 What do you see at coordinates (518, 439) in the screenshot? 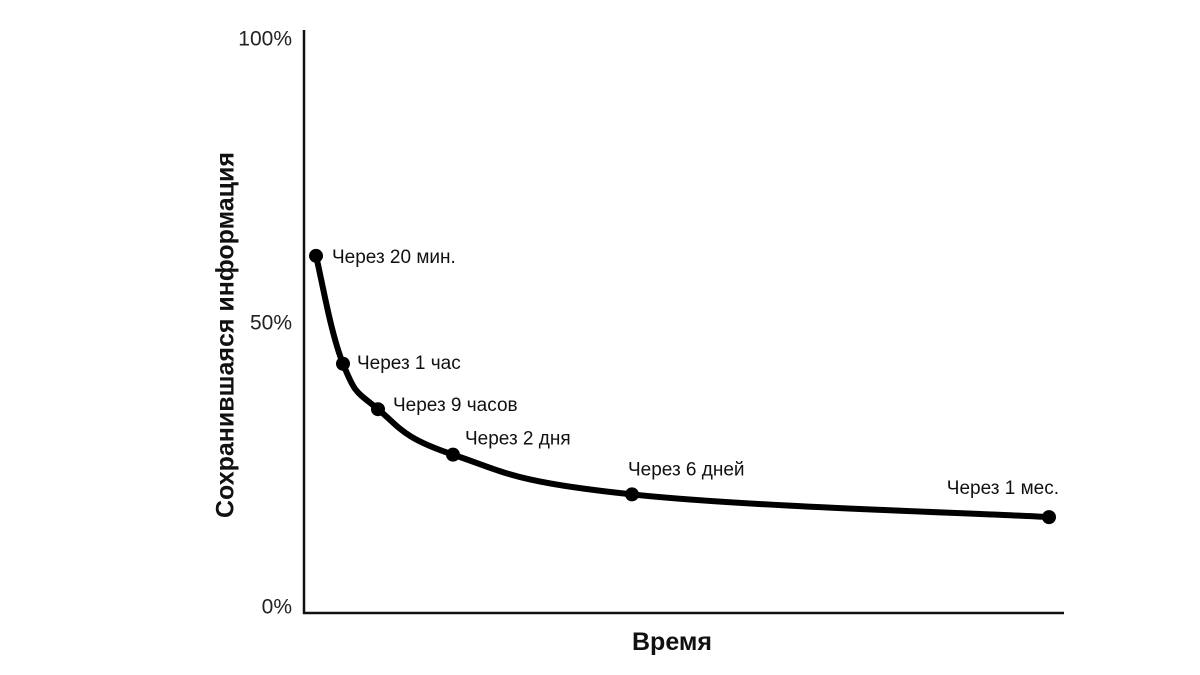
I see `data-point-label: Через 2 дня` at bounding box center [518, 439].